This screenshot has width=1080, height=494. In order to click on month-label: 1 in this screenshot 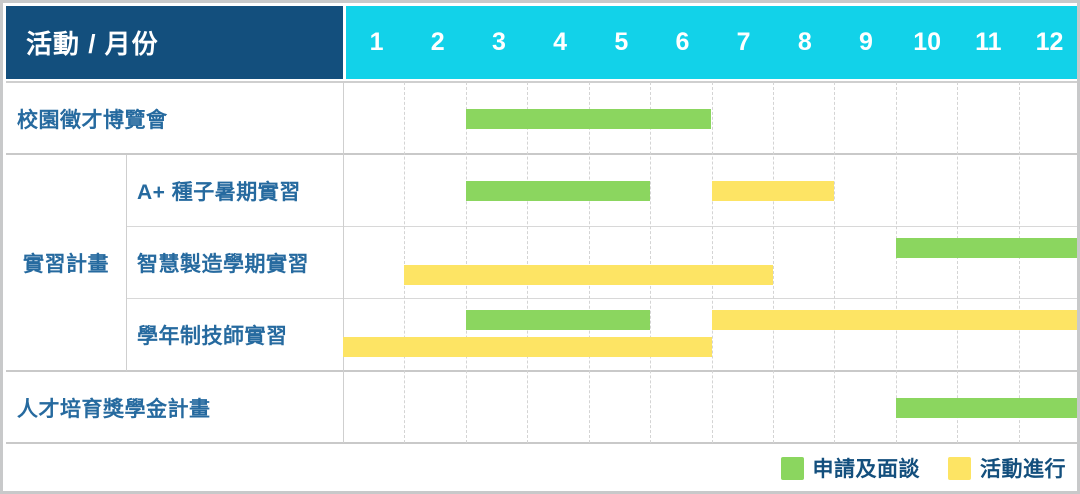, I will do `click(376, 42)`.